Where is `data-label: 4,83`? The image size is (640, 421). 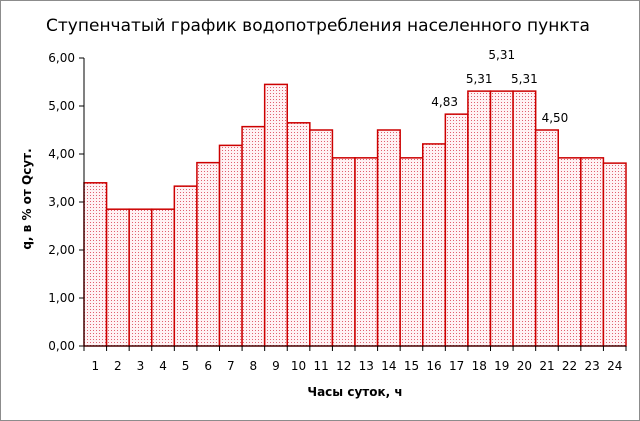 data-label: 4,83 is located at coordinates (444, 102).